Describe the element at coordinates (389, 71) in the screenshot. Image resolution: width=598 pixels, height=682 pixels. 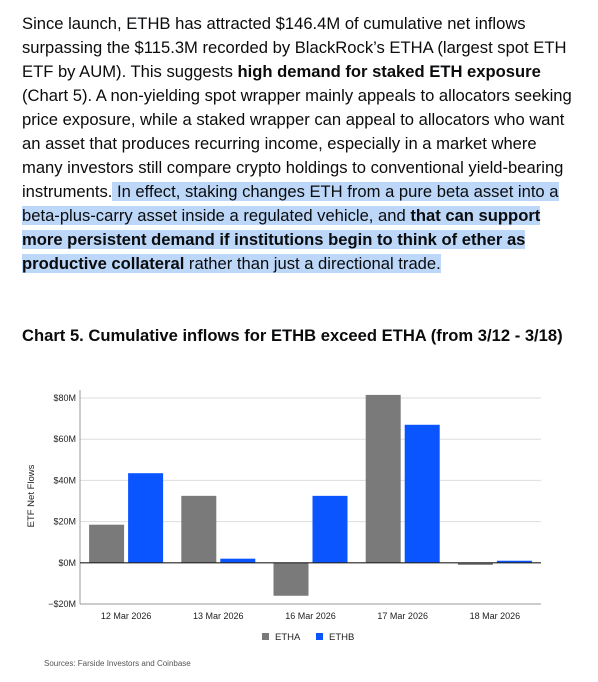
I see `paragraph-bold-1: high demand for staked ETH exposure` at that location.